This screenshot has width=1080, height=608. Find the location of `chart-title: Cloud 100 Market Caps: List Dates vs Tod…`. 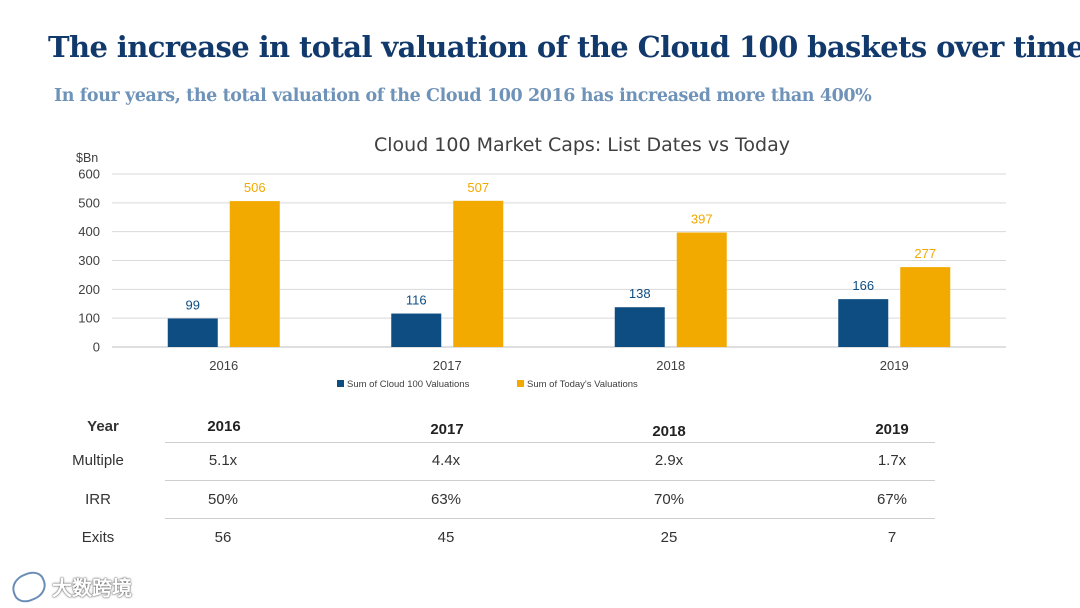

chart-title: Cloud 100 Market Caps: List Dates vs Tod… is located at coordinates (582, 145).